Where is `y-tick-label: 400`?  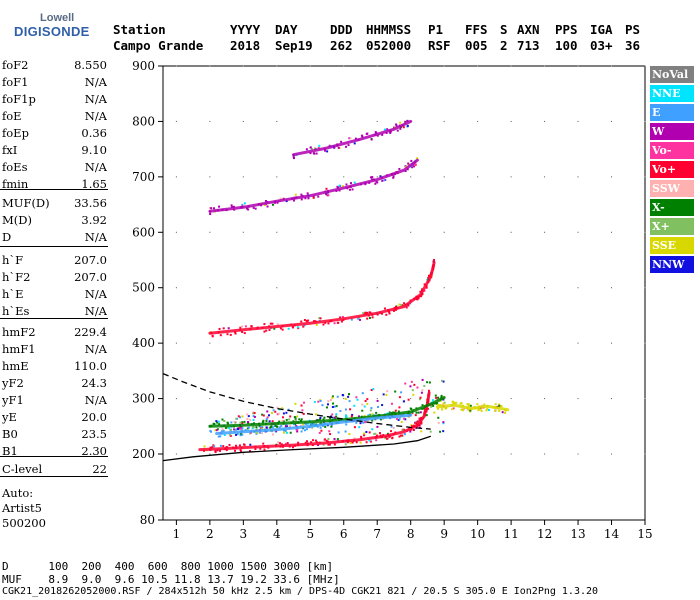
y-tick-label: 400 is located at coordinates (143, 343).